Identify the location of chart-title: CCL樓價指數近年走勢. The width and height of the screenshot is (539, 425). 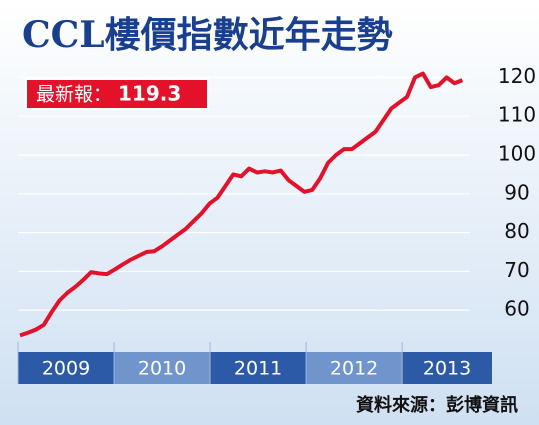
(207, 35).